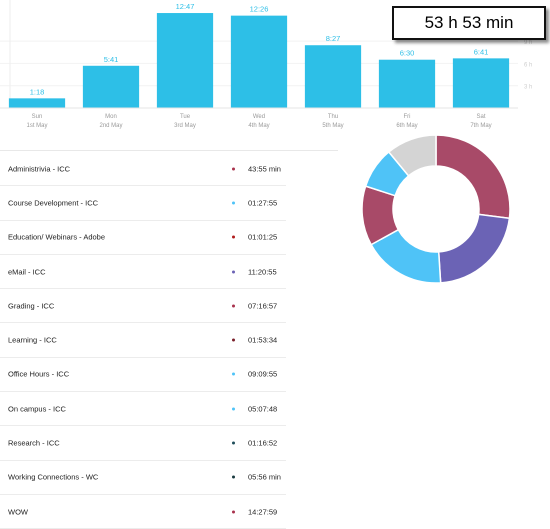 The height and width of the screenshot is (529, 550). Describe the element at coordinates (143, 306) in the screenshot. I see `activity-row: Grading - ICC 07:16:57` at that location.